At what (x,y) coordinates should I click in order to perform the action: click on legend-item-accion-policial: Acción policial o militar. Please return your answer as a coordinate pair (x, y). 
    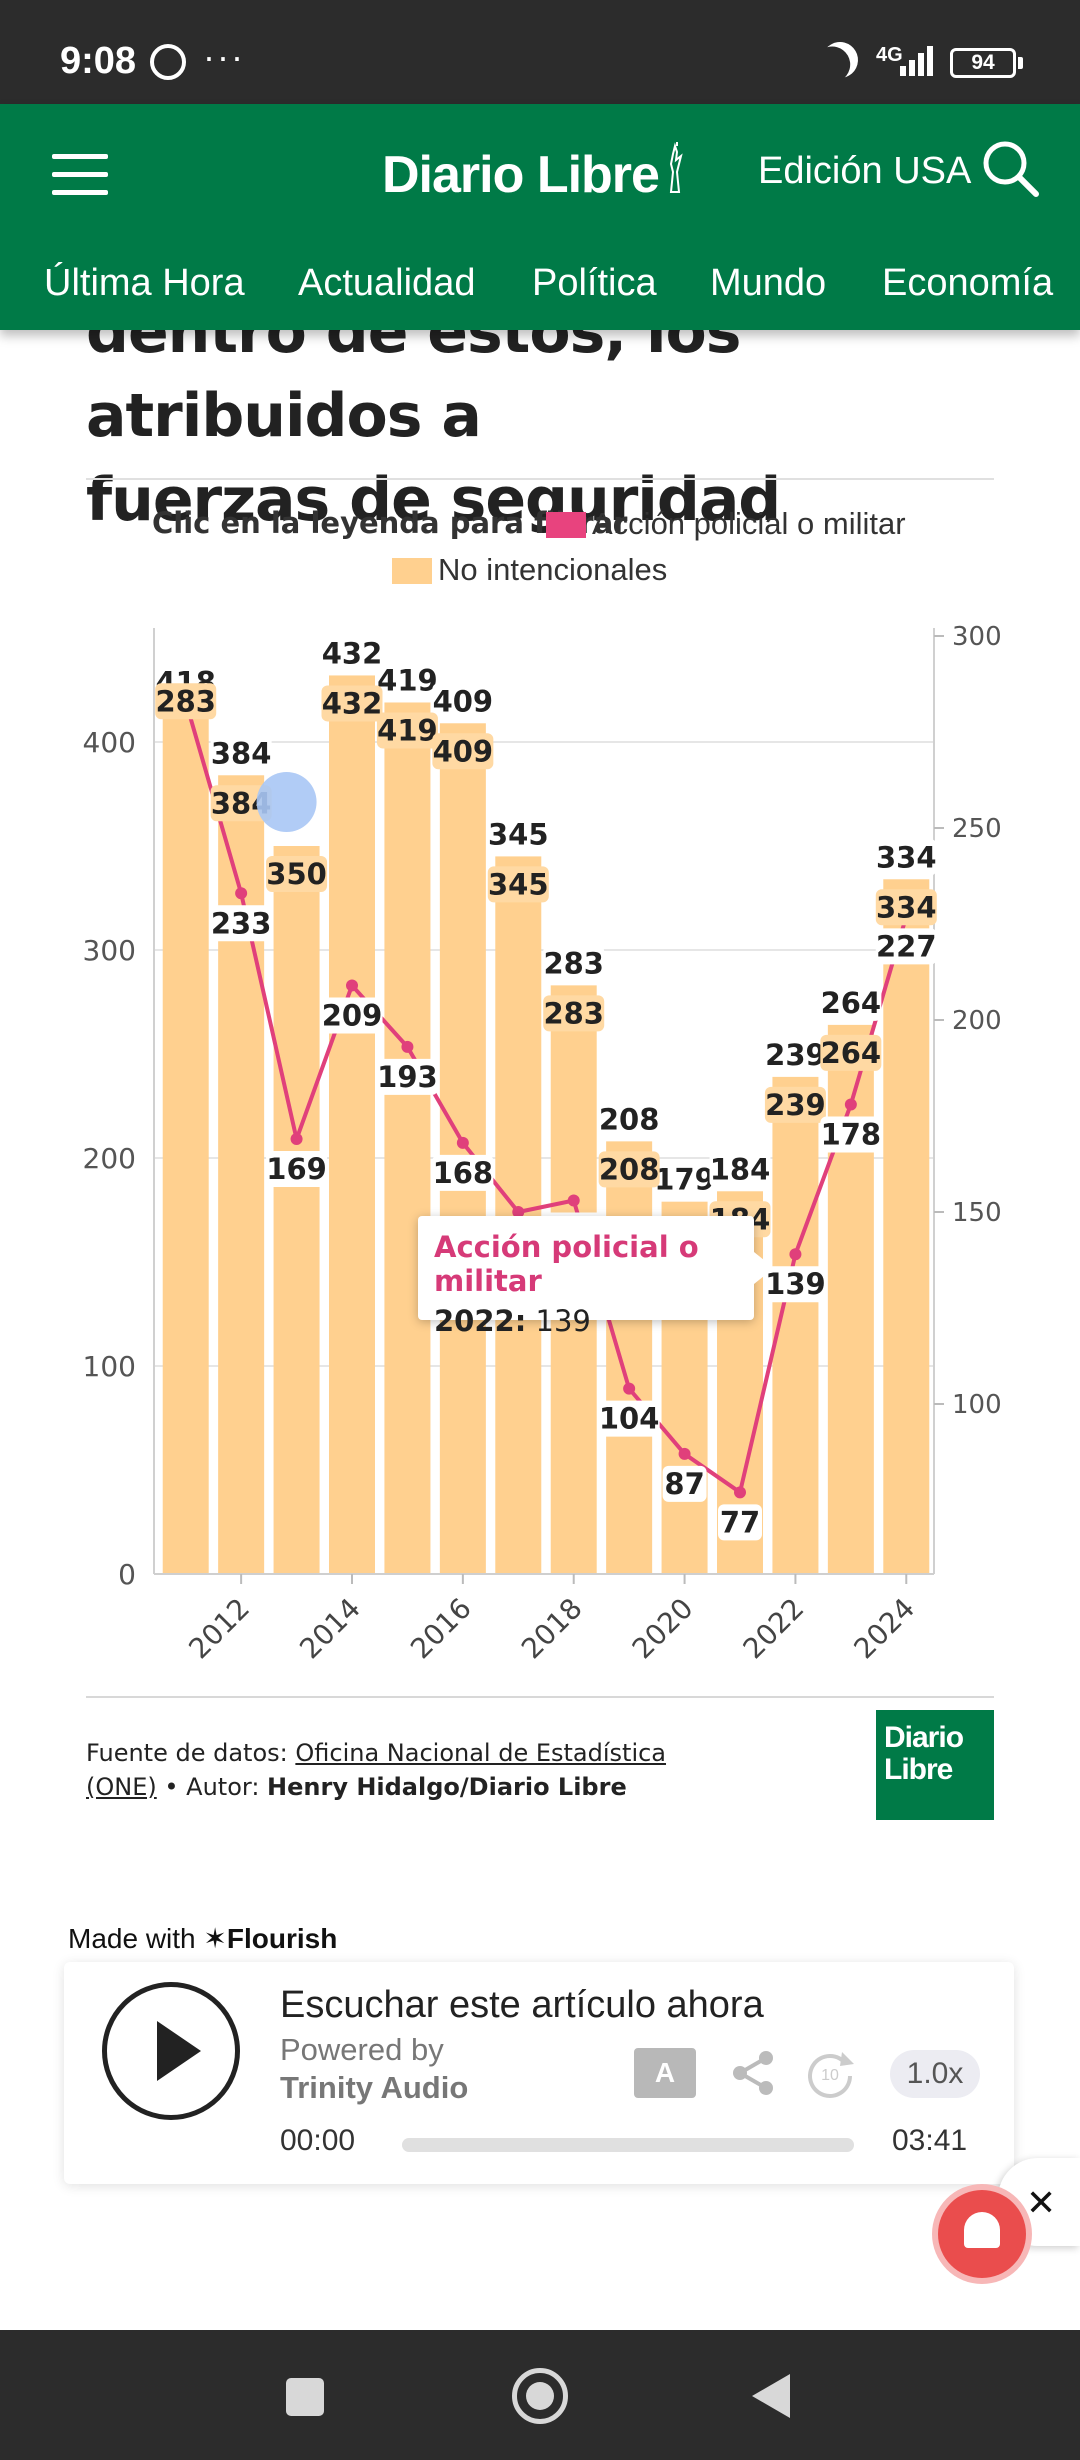
    Looking at the image, I should click on (726, 524).